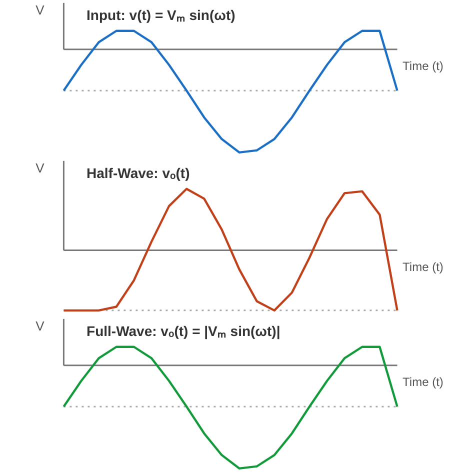  Describe the element at coordinates (183, 331) in the screenshot. I see `chart-title: Full-Wave: vₒ(t) = |Vₘ sin(ωt)|` at that location.